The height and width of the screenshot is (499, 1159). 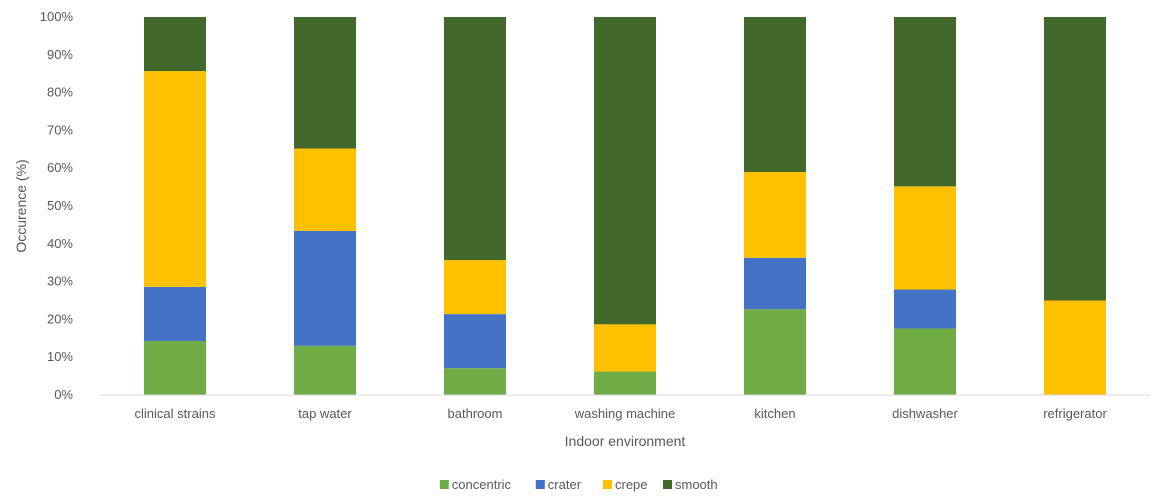 What do you see at coordinates (60, 54) in the screenshot?
I see `y-tick-label: 90%` at bounding box center [60, 54].